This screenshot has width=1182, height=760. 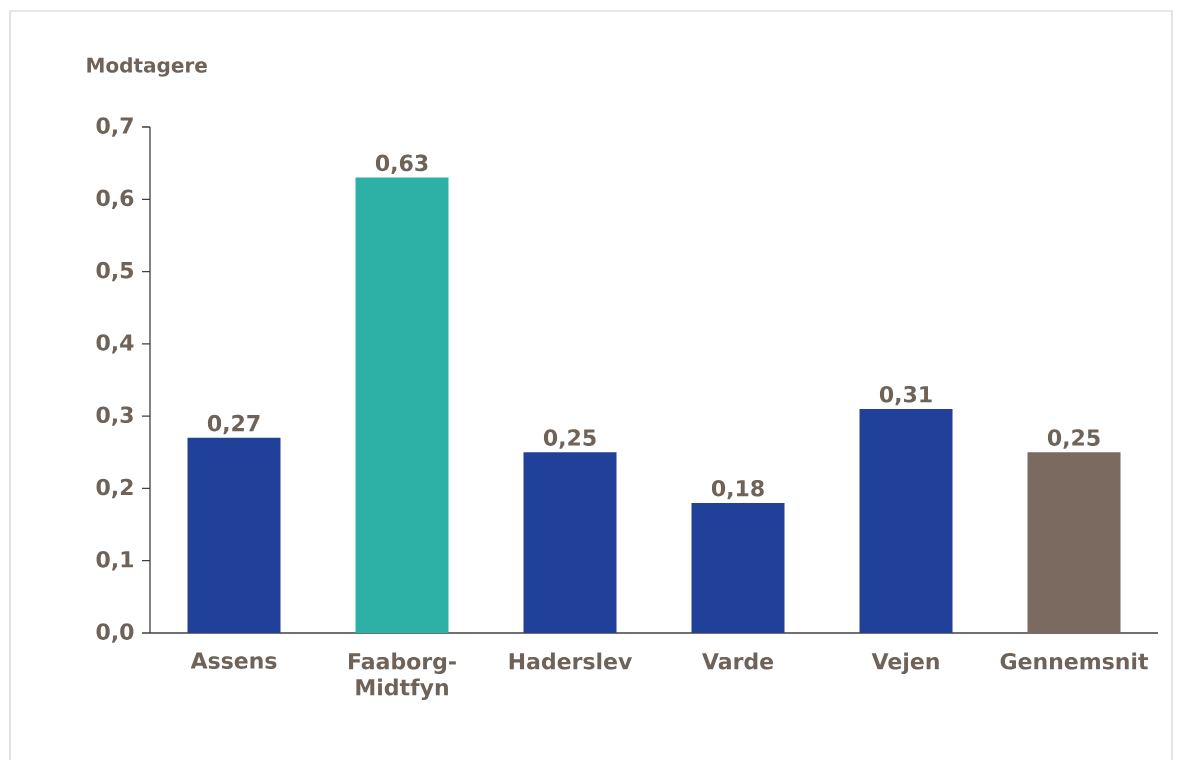 What do you see at coordinates (114, 560) in the screenshot?
I see `y-tick-label: 0,1` at bounding box center [114, 560].